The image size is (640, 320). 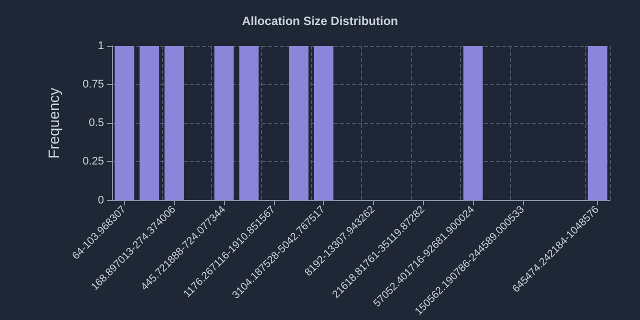 What do you see at coordinates (96, 123) in the screenshot?
I see `y-tick-label: 0.5` at bounding box center [96, 123].